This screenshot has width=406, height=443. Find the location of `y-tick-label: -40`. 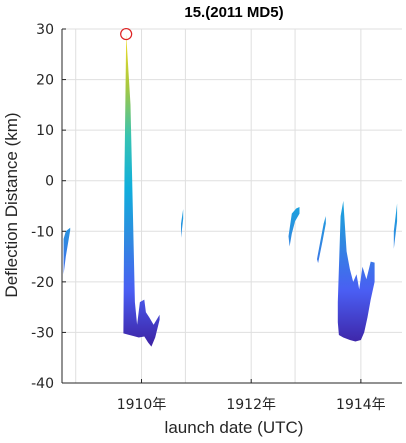

y-tick-label: -40 is located at coordinates (42, 384).